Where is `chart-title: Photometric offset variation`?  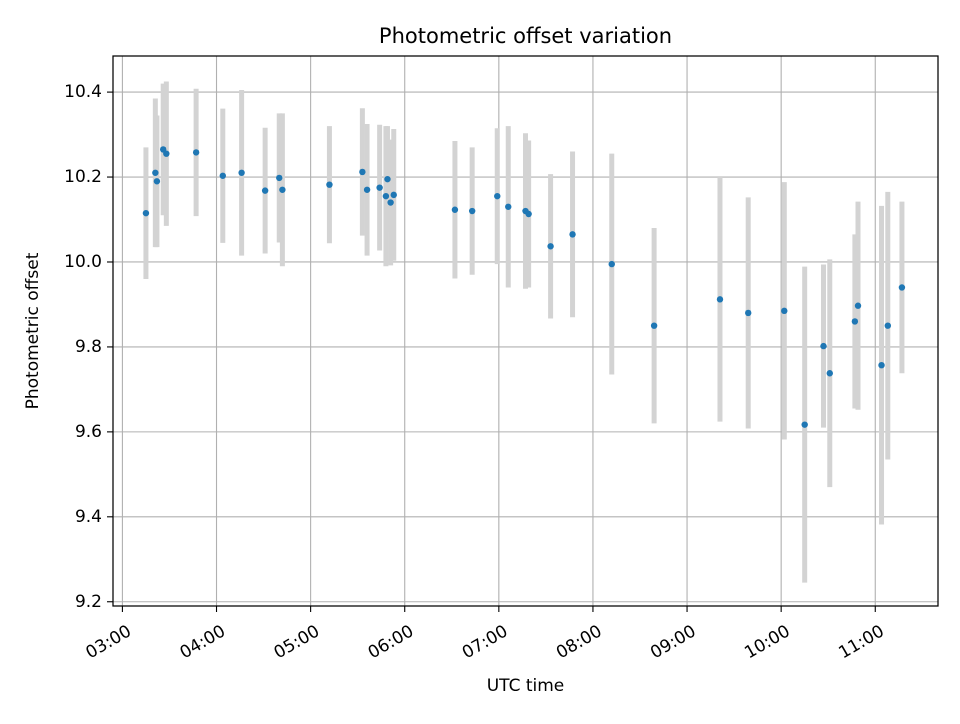
chart-title: Photometric offset variation is located at coordinates (525, 36).